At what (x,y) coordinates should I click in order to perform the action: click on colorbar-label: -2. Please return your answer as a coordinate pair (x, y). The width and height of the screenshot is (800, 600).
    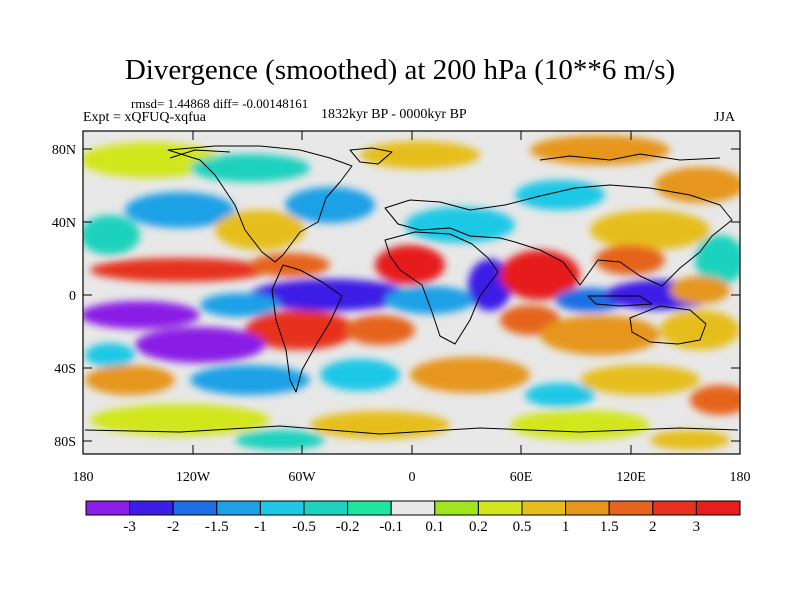
    Looking at the image, I should click on (173, 527).